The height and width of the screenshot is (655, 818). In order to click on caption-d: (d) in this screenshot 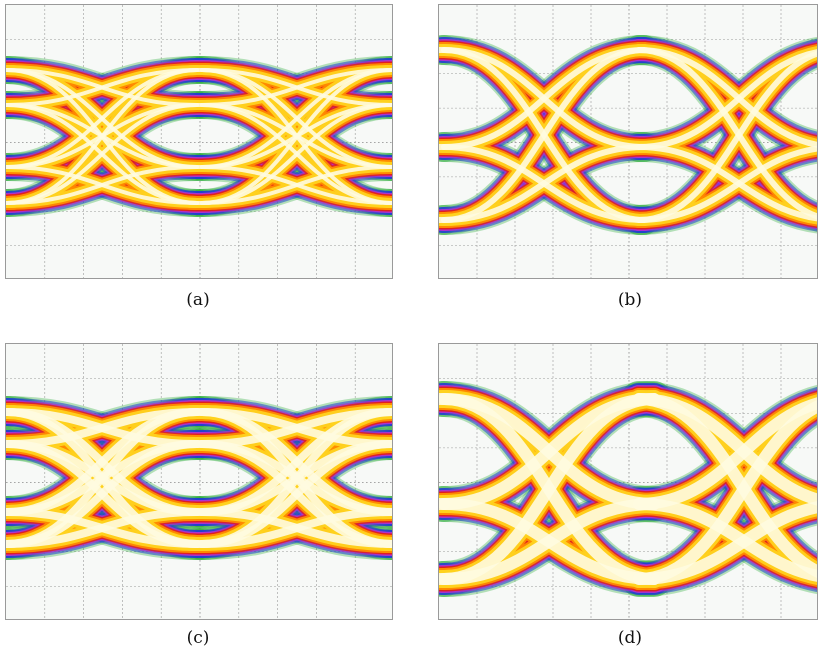, I will do `click(630, 638)`.